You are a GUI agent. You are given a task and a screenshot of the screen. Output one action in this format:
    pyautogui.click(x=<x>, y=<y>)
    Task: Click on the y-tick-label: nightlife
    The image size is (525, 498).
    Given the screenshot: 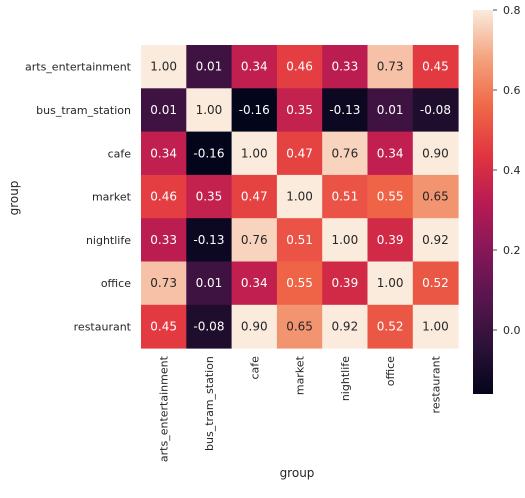 What is the action you would take?
    pyautogui.click(x=108, y=240)
    